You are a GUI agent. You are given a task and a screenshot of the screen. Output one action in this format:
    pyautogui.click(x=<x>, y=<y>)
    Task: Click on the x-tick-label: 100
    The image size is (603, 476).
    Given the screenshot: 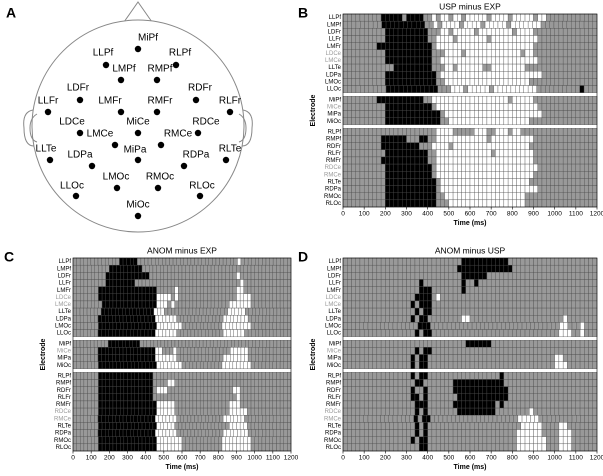 What is the action you would take?
    pyautogui.click(x=364, y=214)
    